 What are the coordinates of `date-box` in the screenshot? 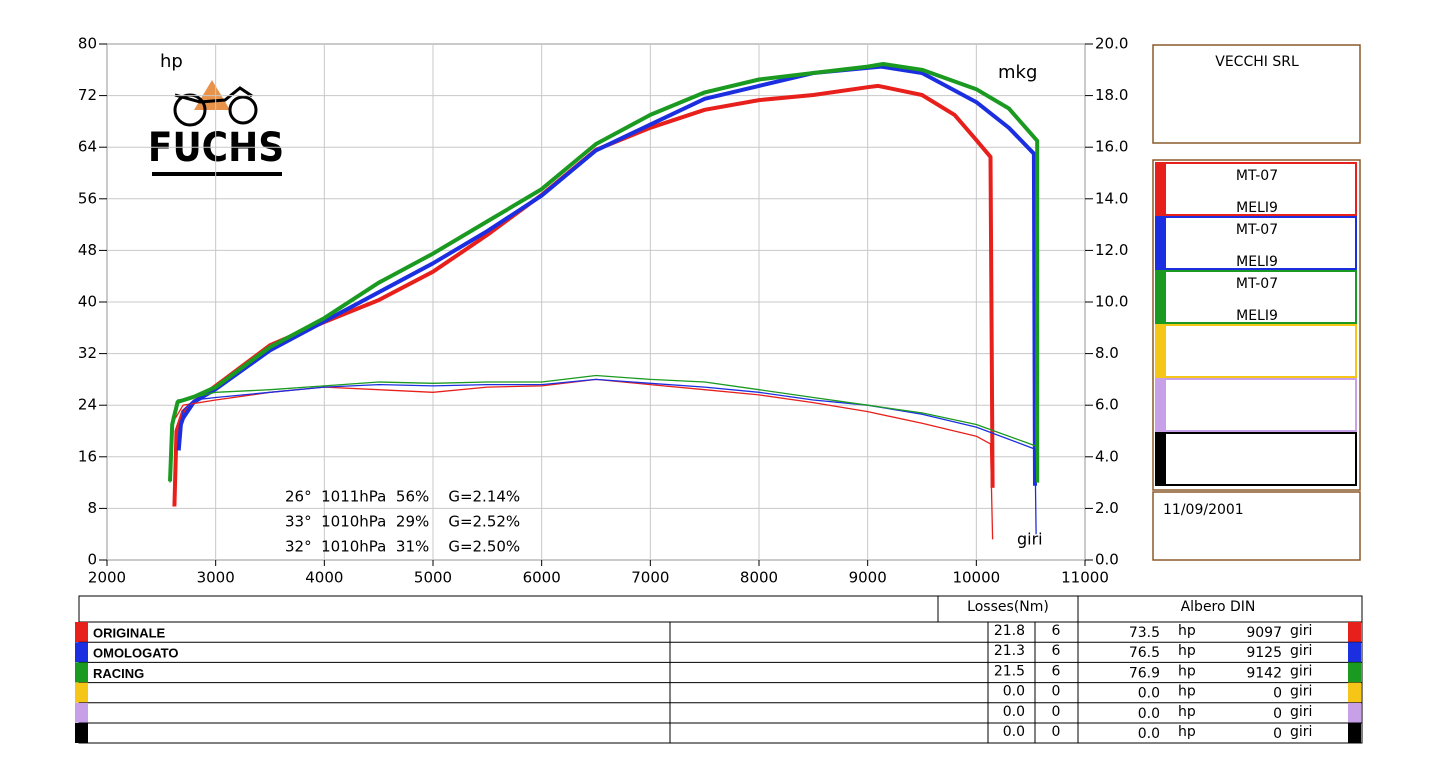 It's located at (1256, 526).